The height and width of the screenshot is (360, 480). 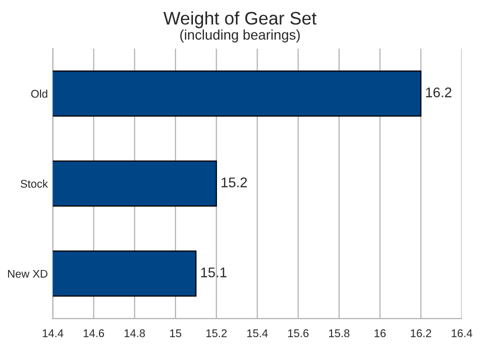 What do you see at coordinates (213, 273) in the screenshot?
I see `data-label: 15.1` at bounding box center [213, 273].